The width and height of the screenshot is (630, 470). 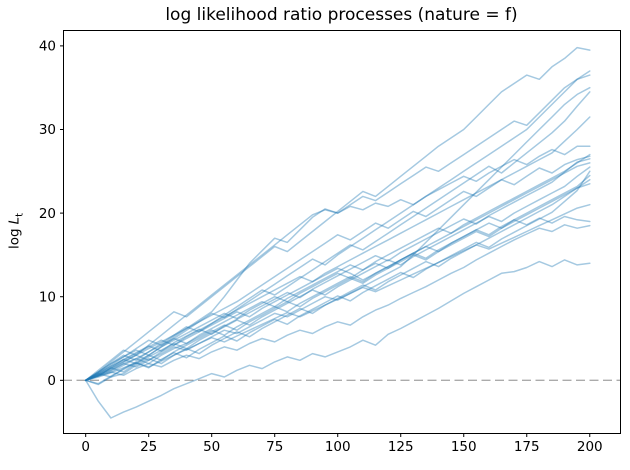 What do you see at coordinates (148, 447) in the screenshot?
I see `x-tick-label: 25` at bounding box center [148, 447].